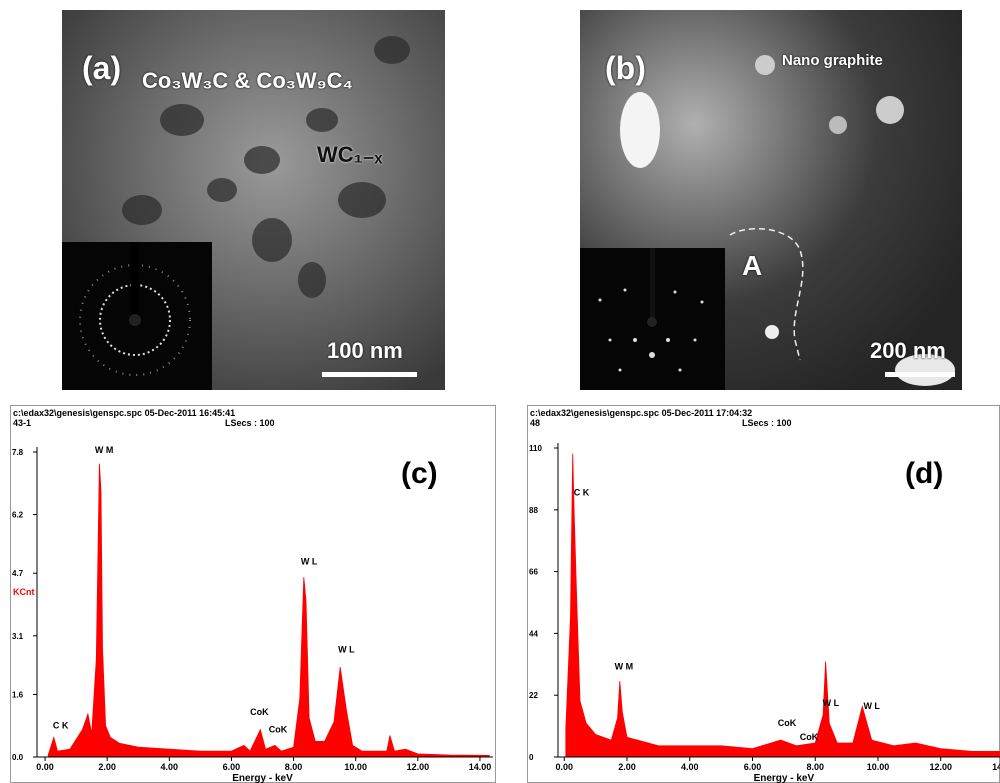 This screenshot has width=1000, height=783. Describe the element at coordinates (533, 572) in the screenshot. I see `y-tick-label: 66` at that location.